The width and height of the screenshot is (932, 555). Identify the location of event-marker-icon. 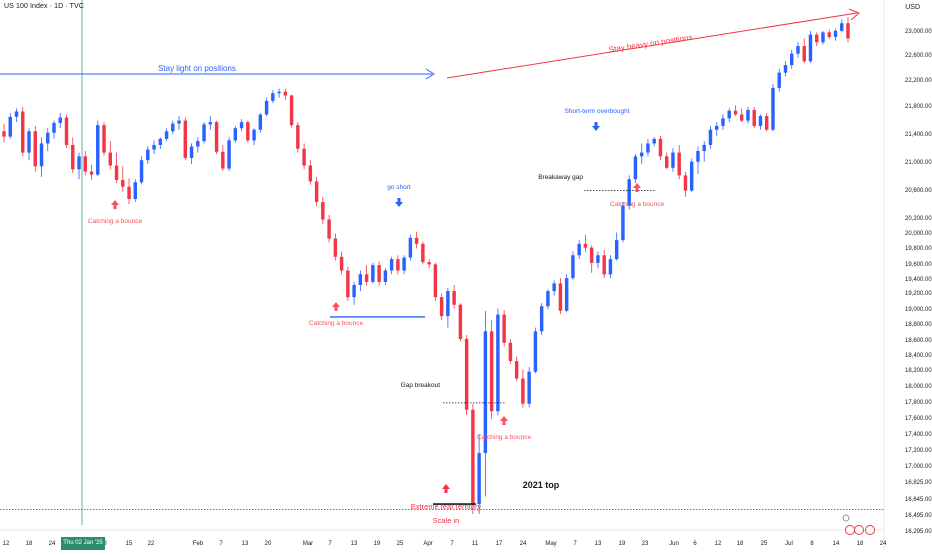
(846, 518).